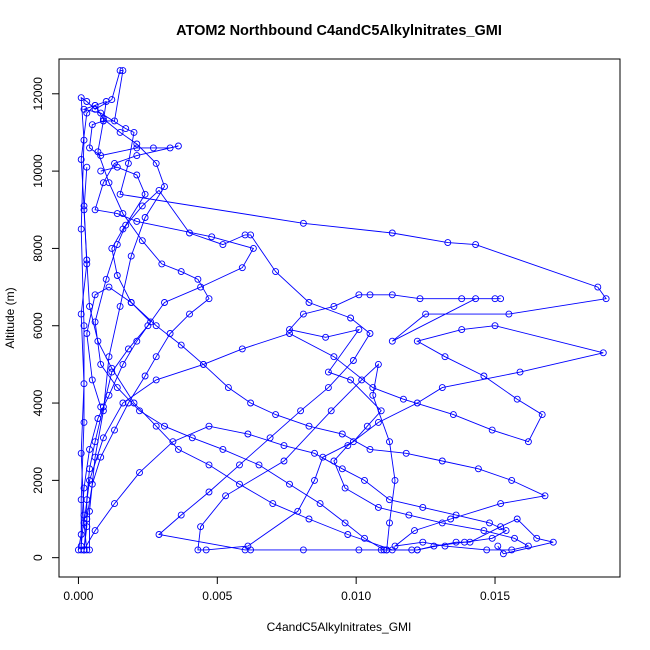  I want to click on y-tick-label: 10000, so click(38, 171).